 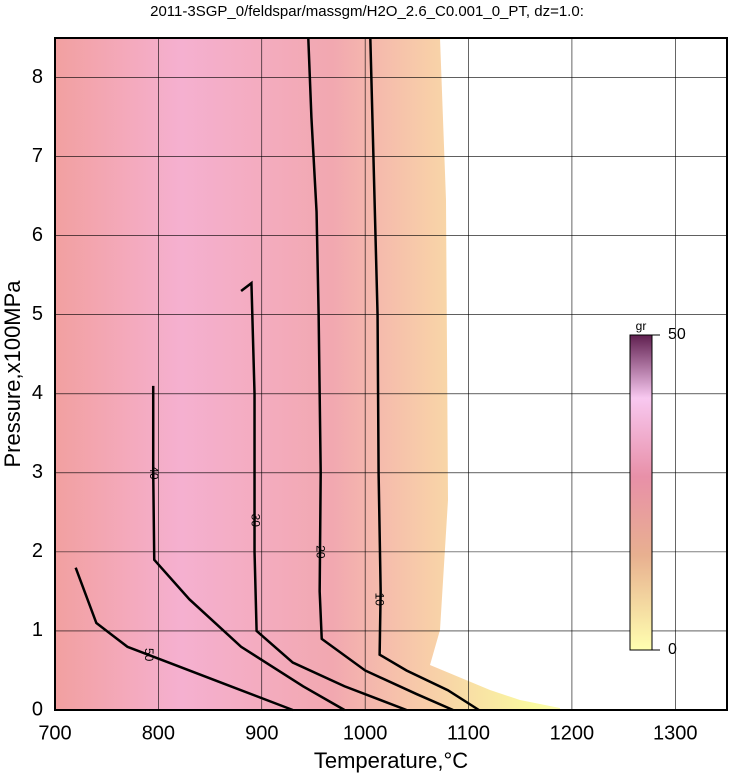 I want to click on contour-label: 40, so click(x=154, y=473).